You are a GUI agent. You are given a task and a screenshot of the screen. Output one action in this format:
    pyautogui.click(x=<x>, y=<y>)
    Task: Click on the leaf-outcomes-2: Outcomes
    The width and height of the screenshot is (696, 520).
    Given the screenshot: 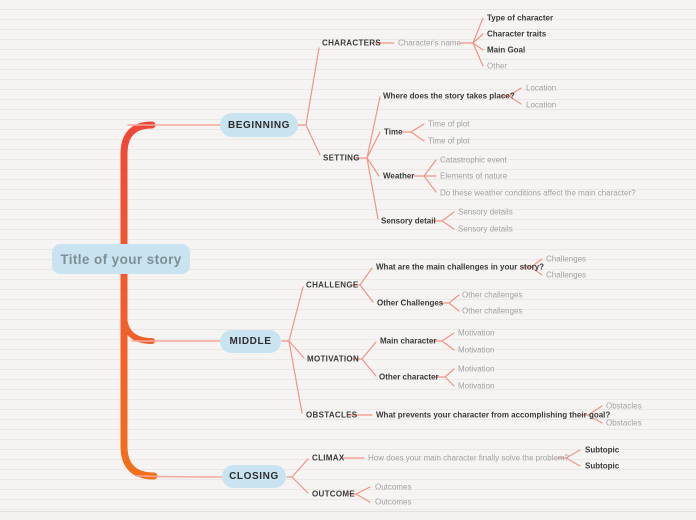 What is the action you would take?
    pyautogui.click(x=393, y=502)
    